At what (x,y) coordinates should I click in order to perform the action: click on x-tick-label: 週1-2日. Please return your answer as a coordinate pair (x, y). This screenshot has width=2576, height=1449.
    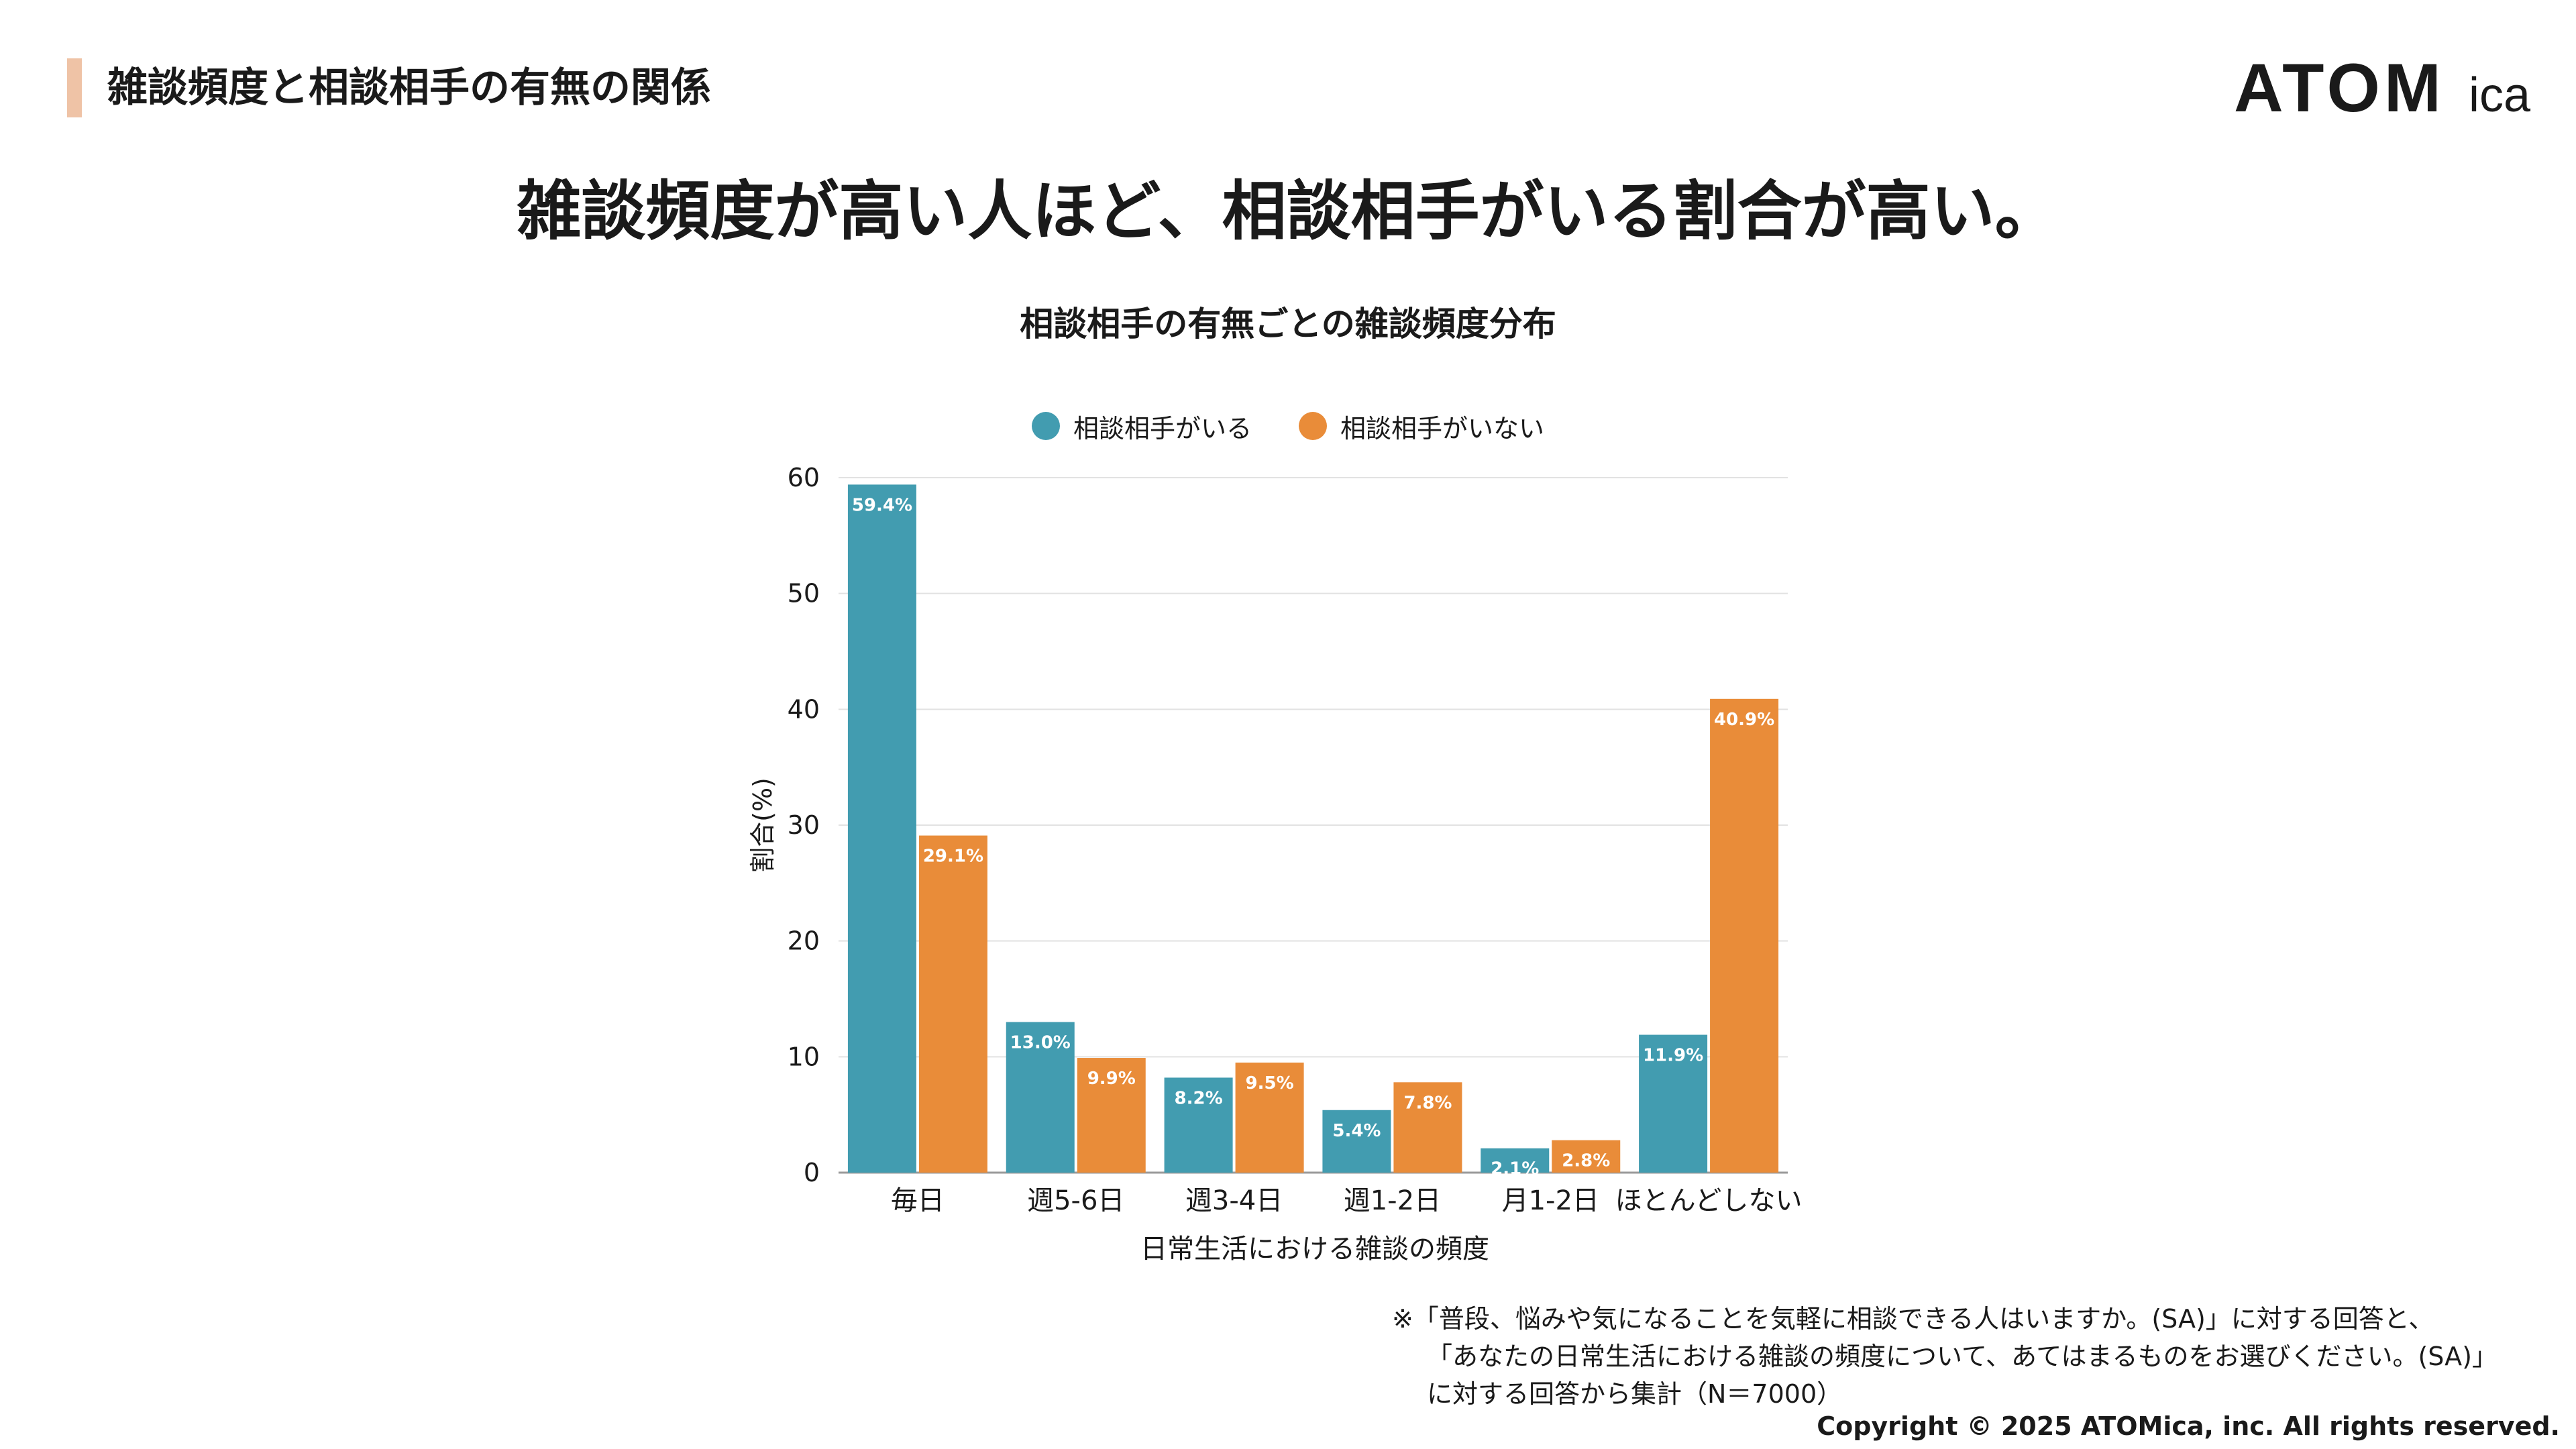
    Looking at the image, I should click on (1392, 1200).